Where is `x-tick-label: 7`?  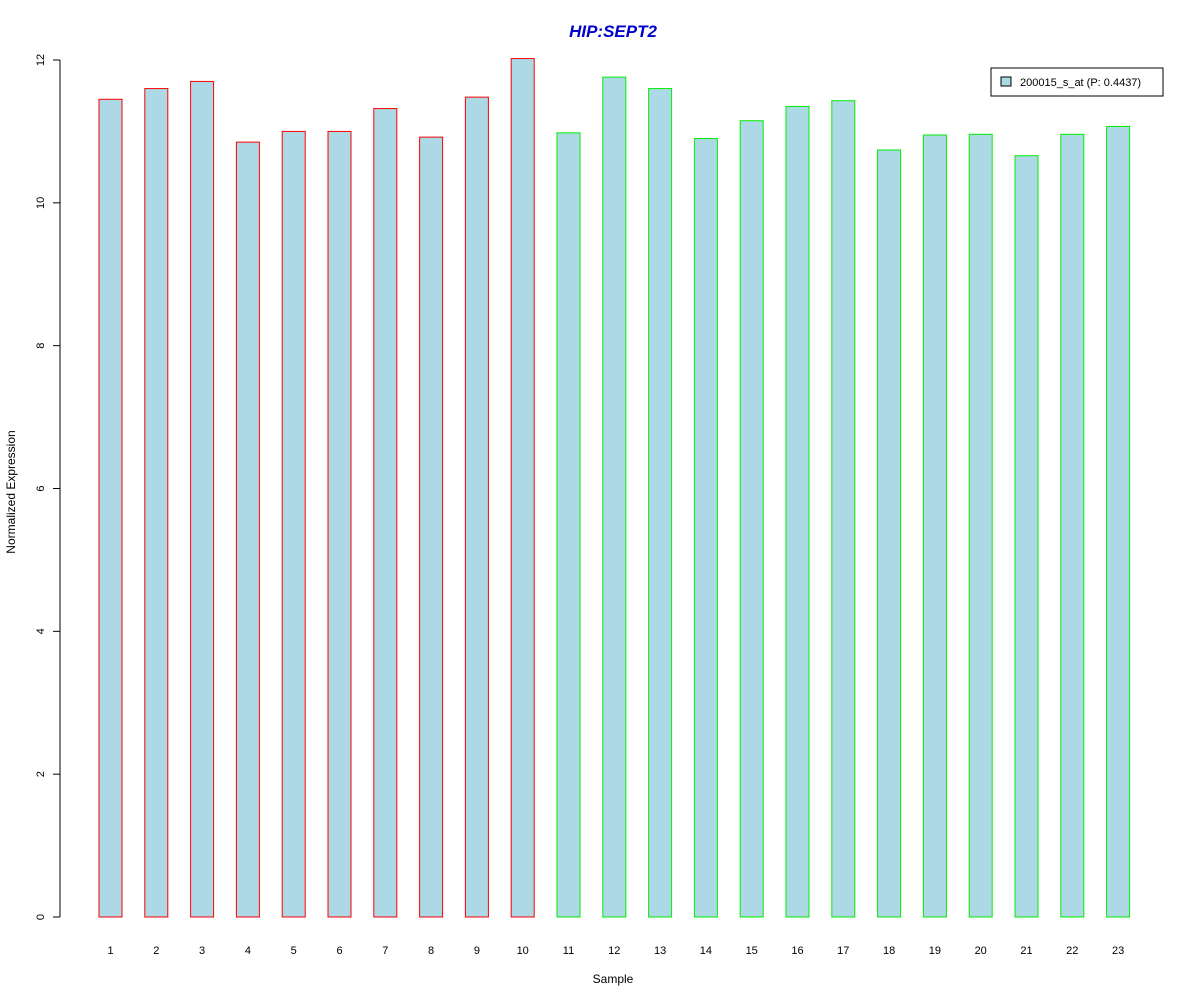 x-tick-label: 7 is located at coordinates (385, 951).